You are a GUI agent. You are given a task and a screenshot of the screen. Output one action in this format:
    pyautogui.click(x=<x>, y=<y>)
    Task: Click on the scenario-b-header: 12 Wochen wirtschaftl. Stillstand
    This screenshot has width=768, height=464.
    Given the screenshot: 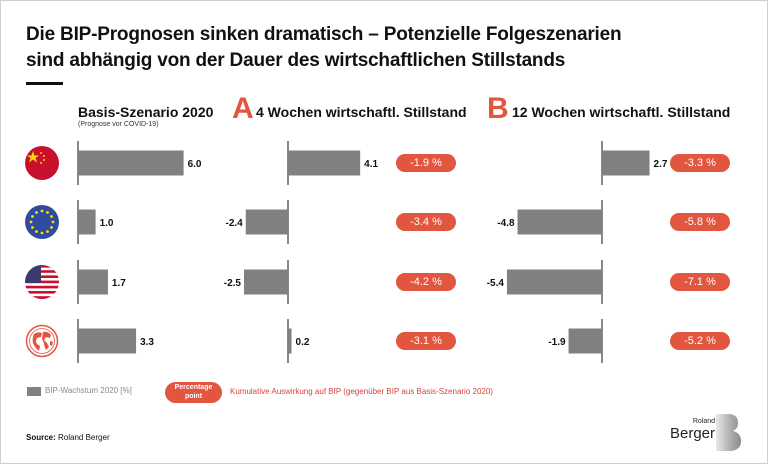 What is the action you would take?
    pyautogui.click(x=621, y=112)
    